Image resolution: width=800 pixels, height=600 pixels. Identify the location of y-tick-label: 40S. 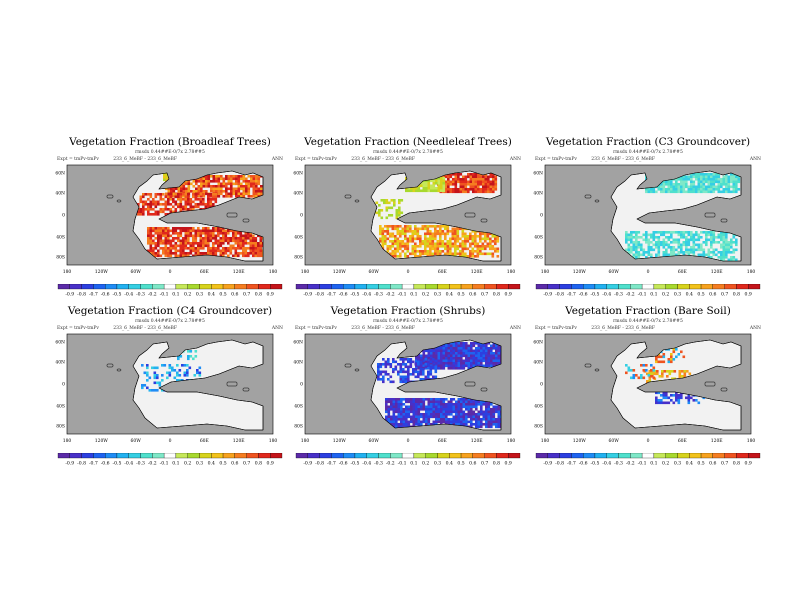
(298, 407).